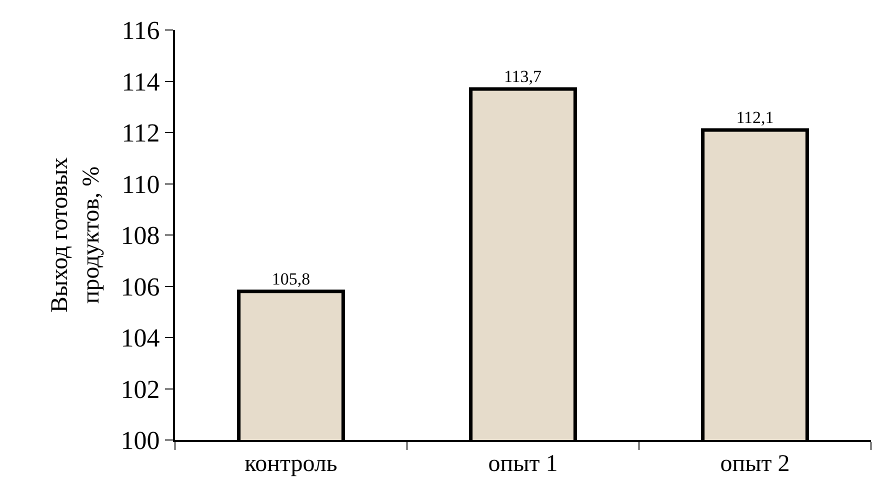  Describe the element at coordinates (141, 81) in the screenshot. I see `y-tick-label: 114` at that location.